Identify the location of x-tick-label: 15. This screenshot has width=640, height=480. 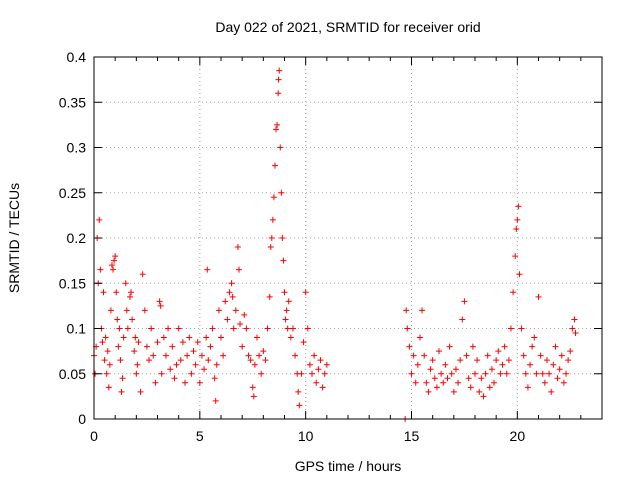
(412, 436).